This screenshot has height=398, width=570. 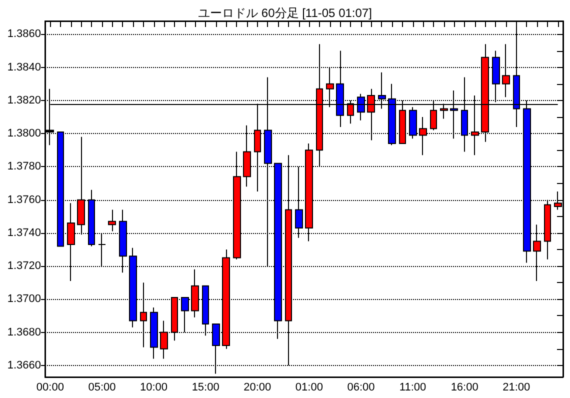 What do you see at coordinates (24, 232) in the screenshot?
I see `y-tick-label: 1.3740` at bounding box center [24, 232].